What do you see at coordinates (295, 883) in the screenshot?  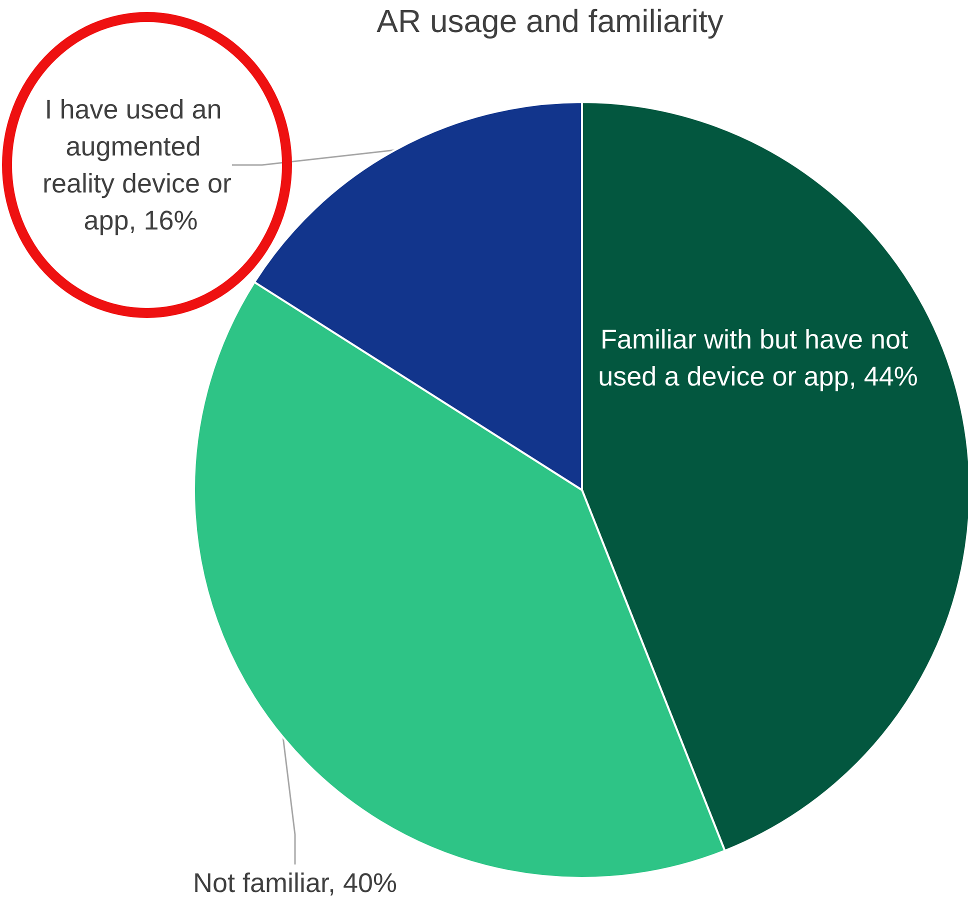 I see `slice-label: Not familiar, 40%` at bounding box center [295, 883].